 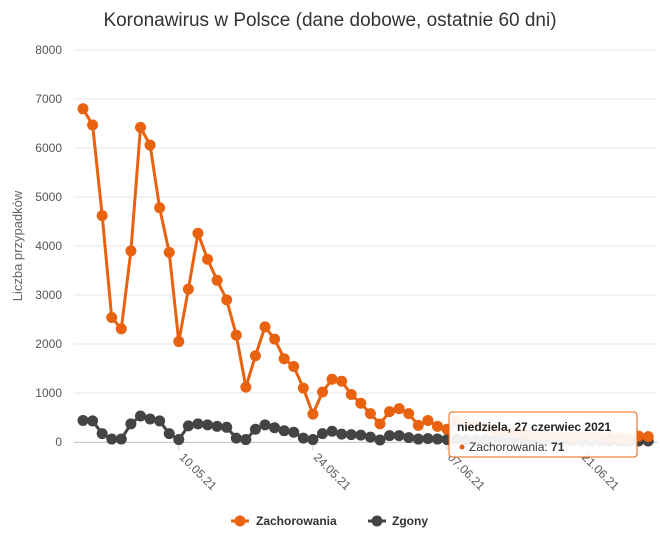 What do you see at coordinates (558, 447) in the screenshot?
I see `tooltip-value: 71` at bounding box center [558, 447].